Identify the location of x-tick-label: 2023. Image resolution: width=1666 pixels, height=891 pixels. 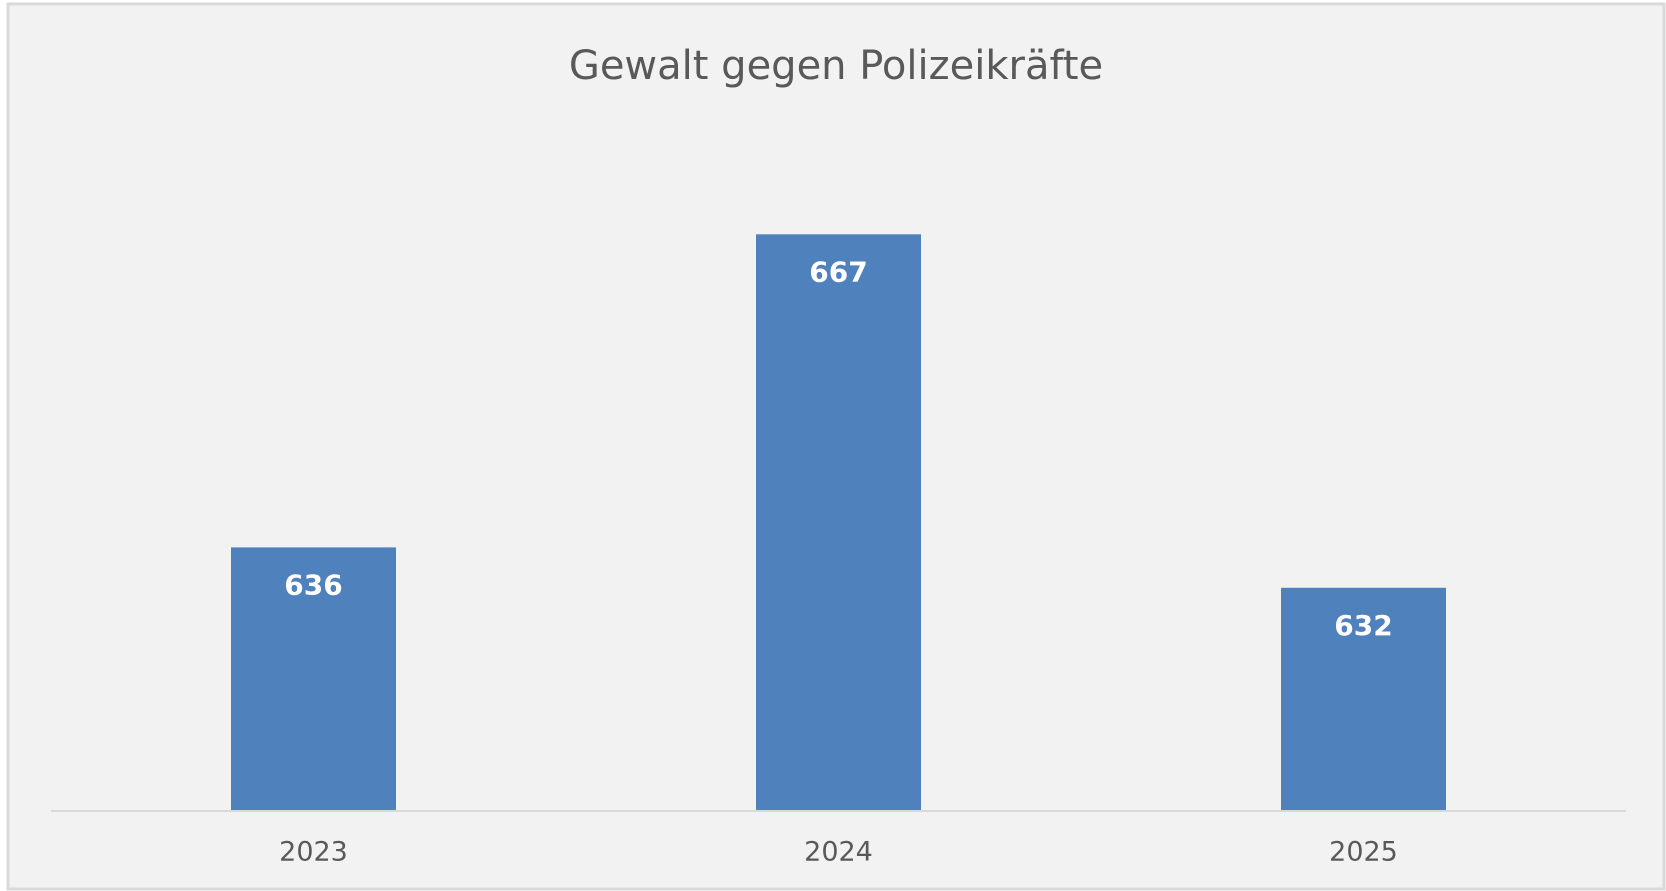
(313, 852).